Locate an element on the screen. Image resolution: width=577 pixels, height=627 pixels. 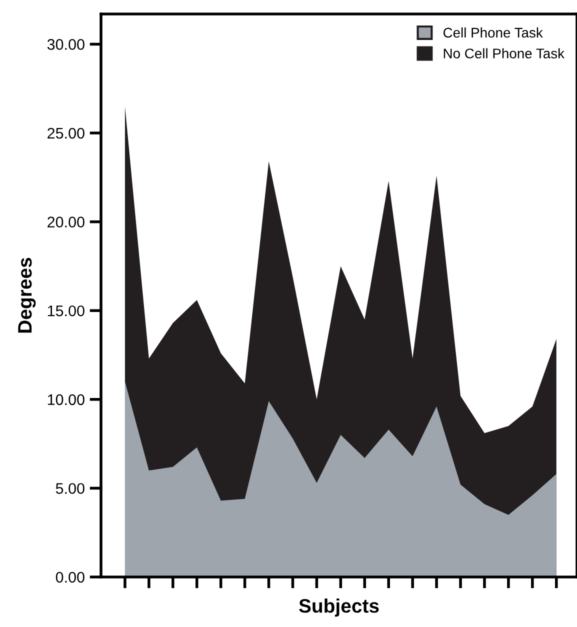
y-tick-label: 25.00 is located at coordinates (66, 133).